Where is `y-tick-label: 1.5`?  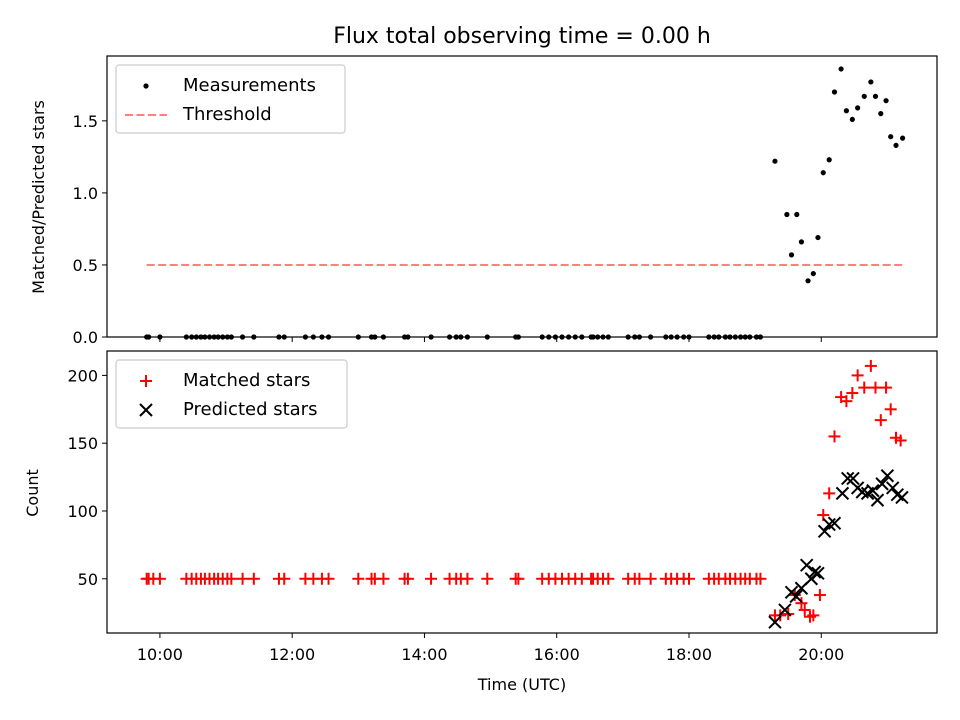 y-tick-label: 1.5 is located at coordinates (85, 121).